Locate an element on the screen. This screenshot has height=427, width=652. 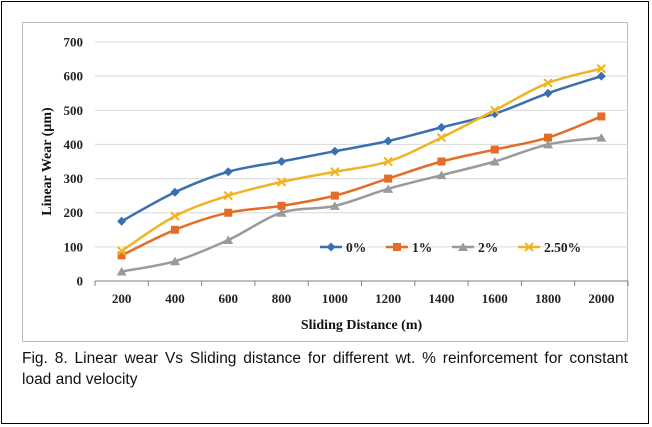
x-axis-title: Sliding Distance (m) is located at coordinates (362, 325).